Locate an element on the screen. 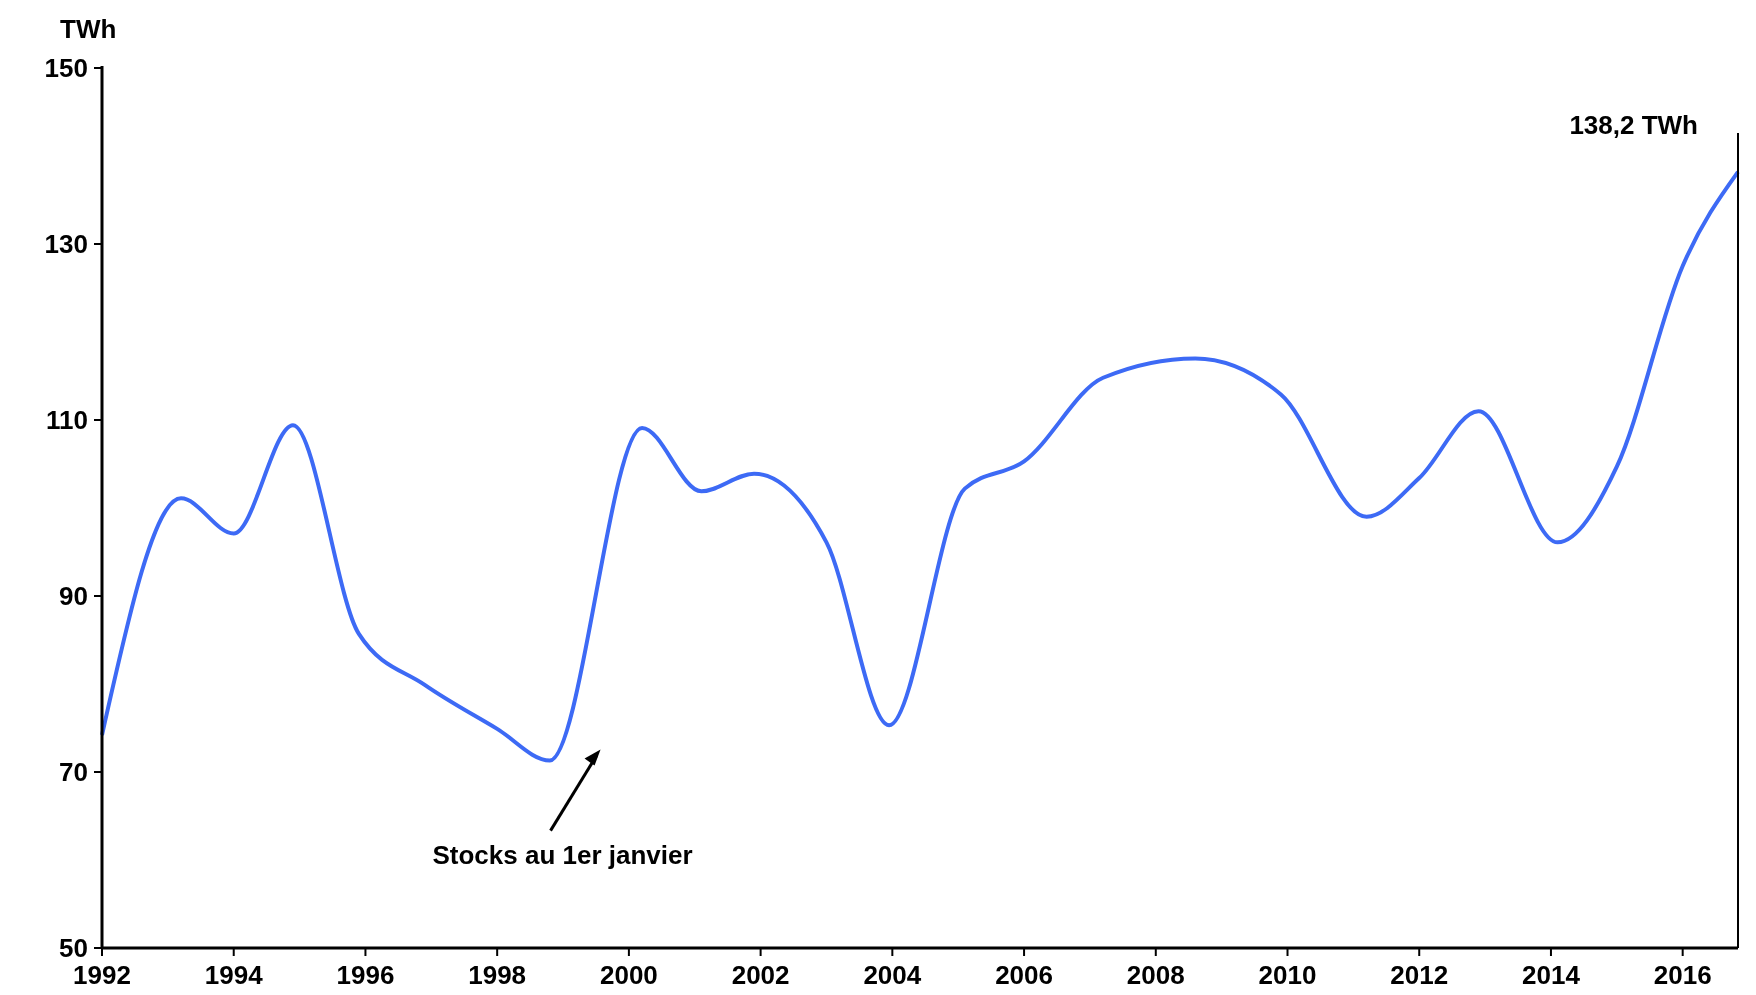 This screenshot has height=995, width=1756. y-axis-title: TWh is located at coordinates (88, 29).